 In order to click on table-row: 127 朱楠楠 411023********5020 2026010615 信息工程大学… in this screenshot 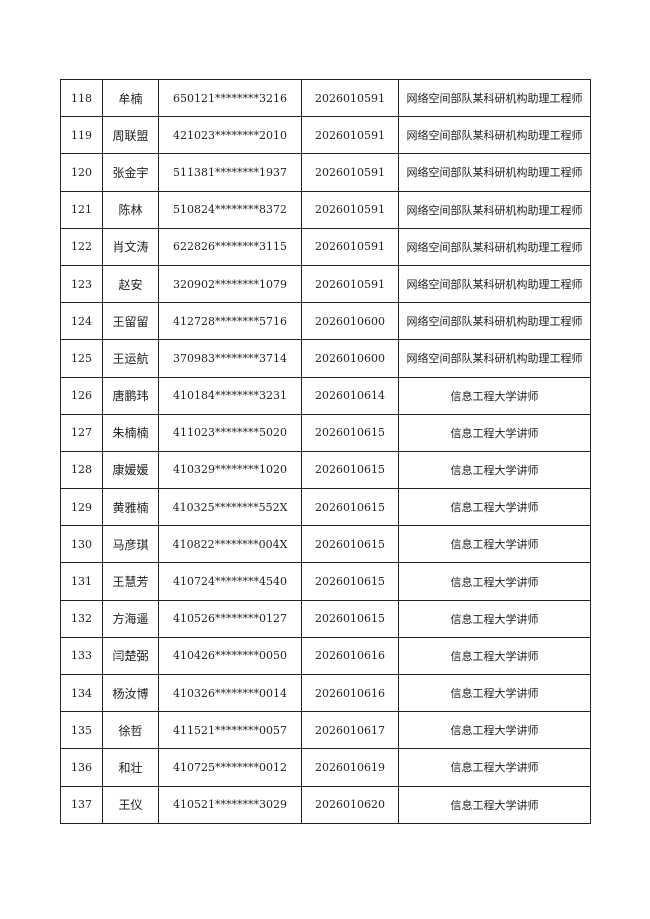, I will do `click(325, 432)`.